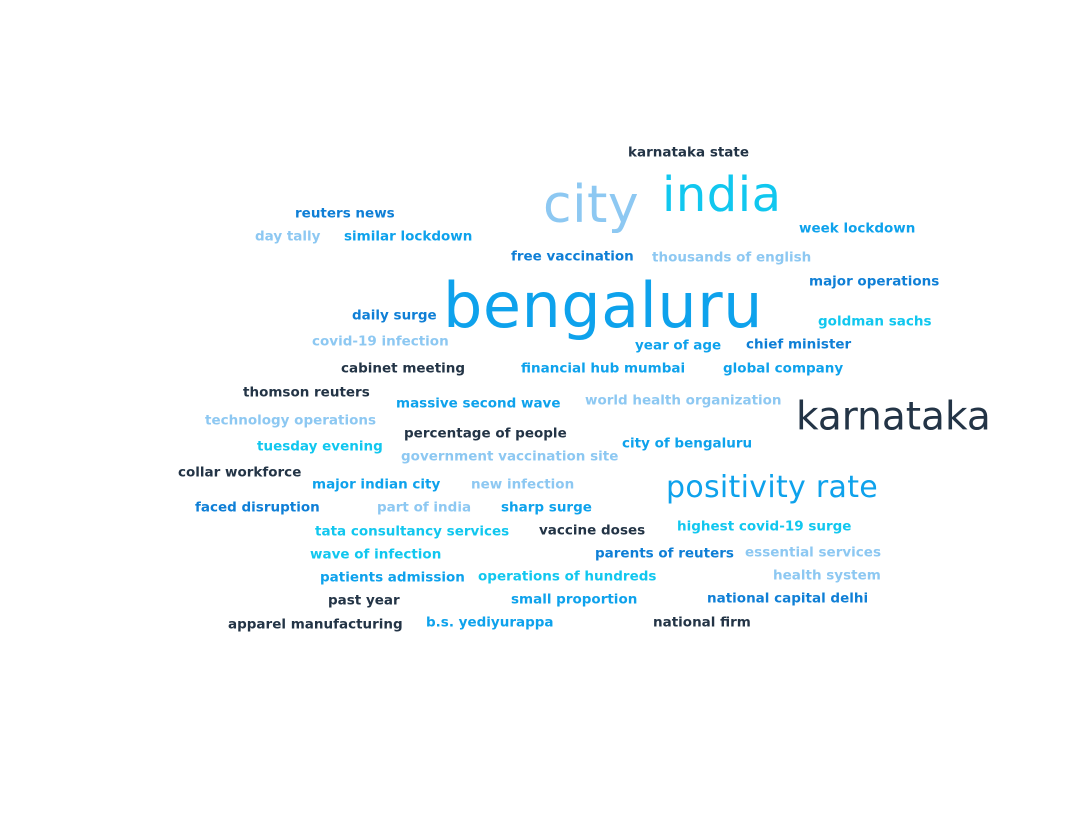  What do you see at coordinates (364, 600) in the screenshot?
I see `word-past-year: past year` at bounding box center [364, 600].